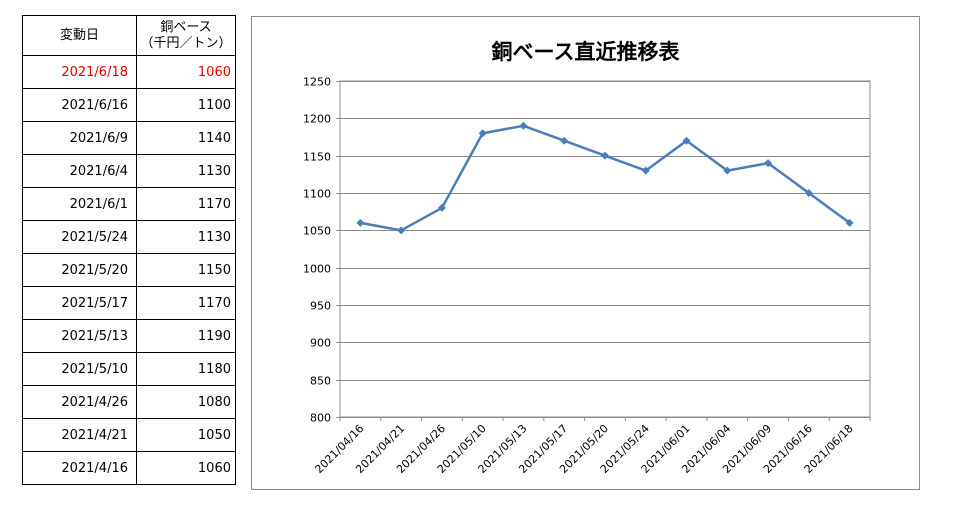 Image resolution: width=956 pixels, height=515 pixels. What do you see at coordinates (585, 52) in the screenshot?
I see `chart-title: 銅ベース直近推移表` at bounding box center [585, 52].